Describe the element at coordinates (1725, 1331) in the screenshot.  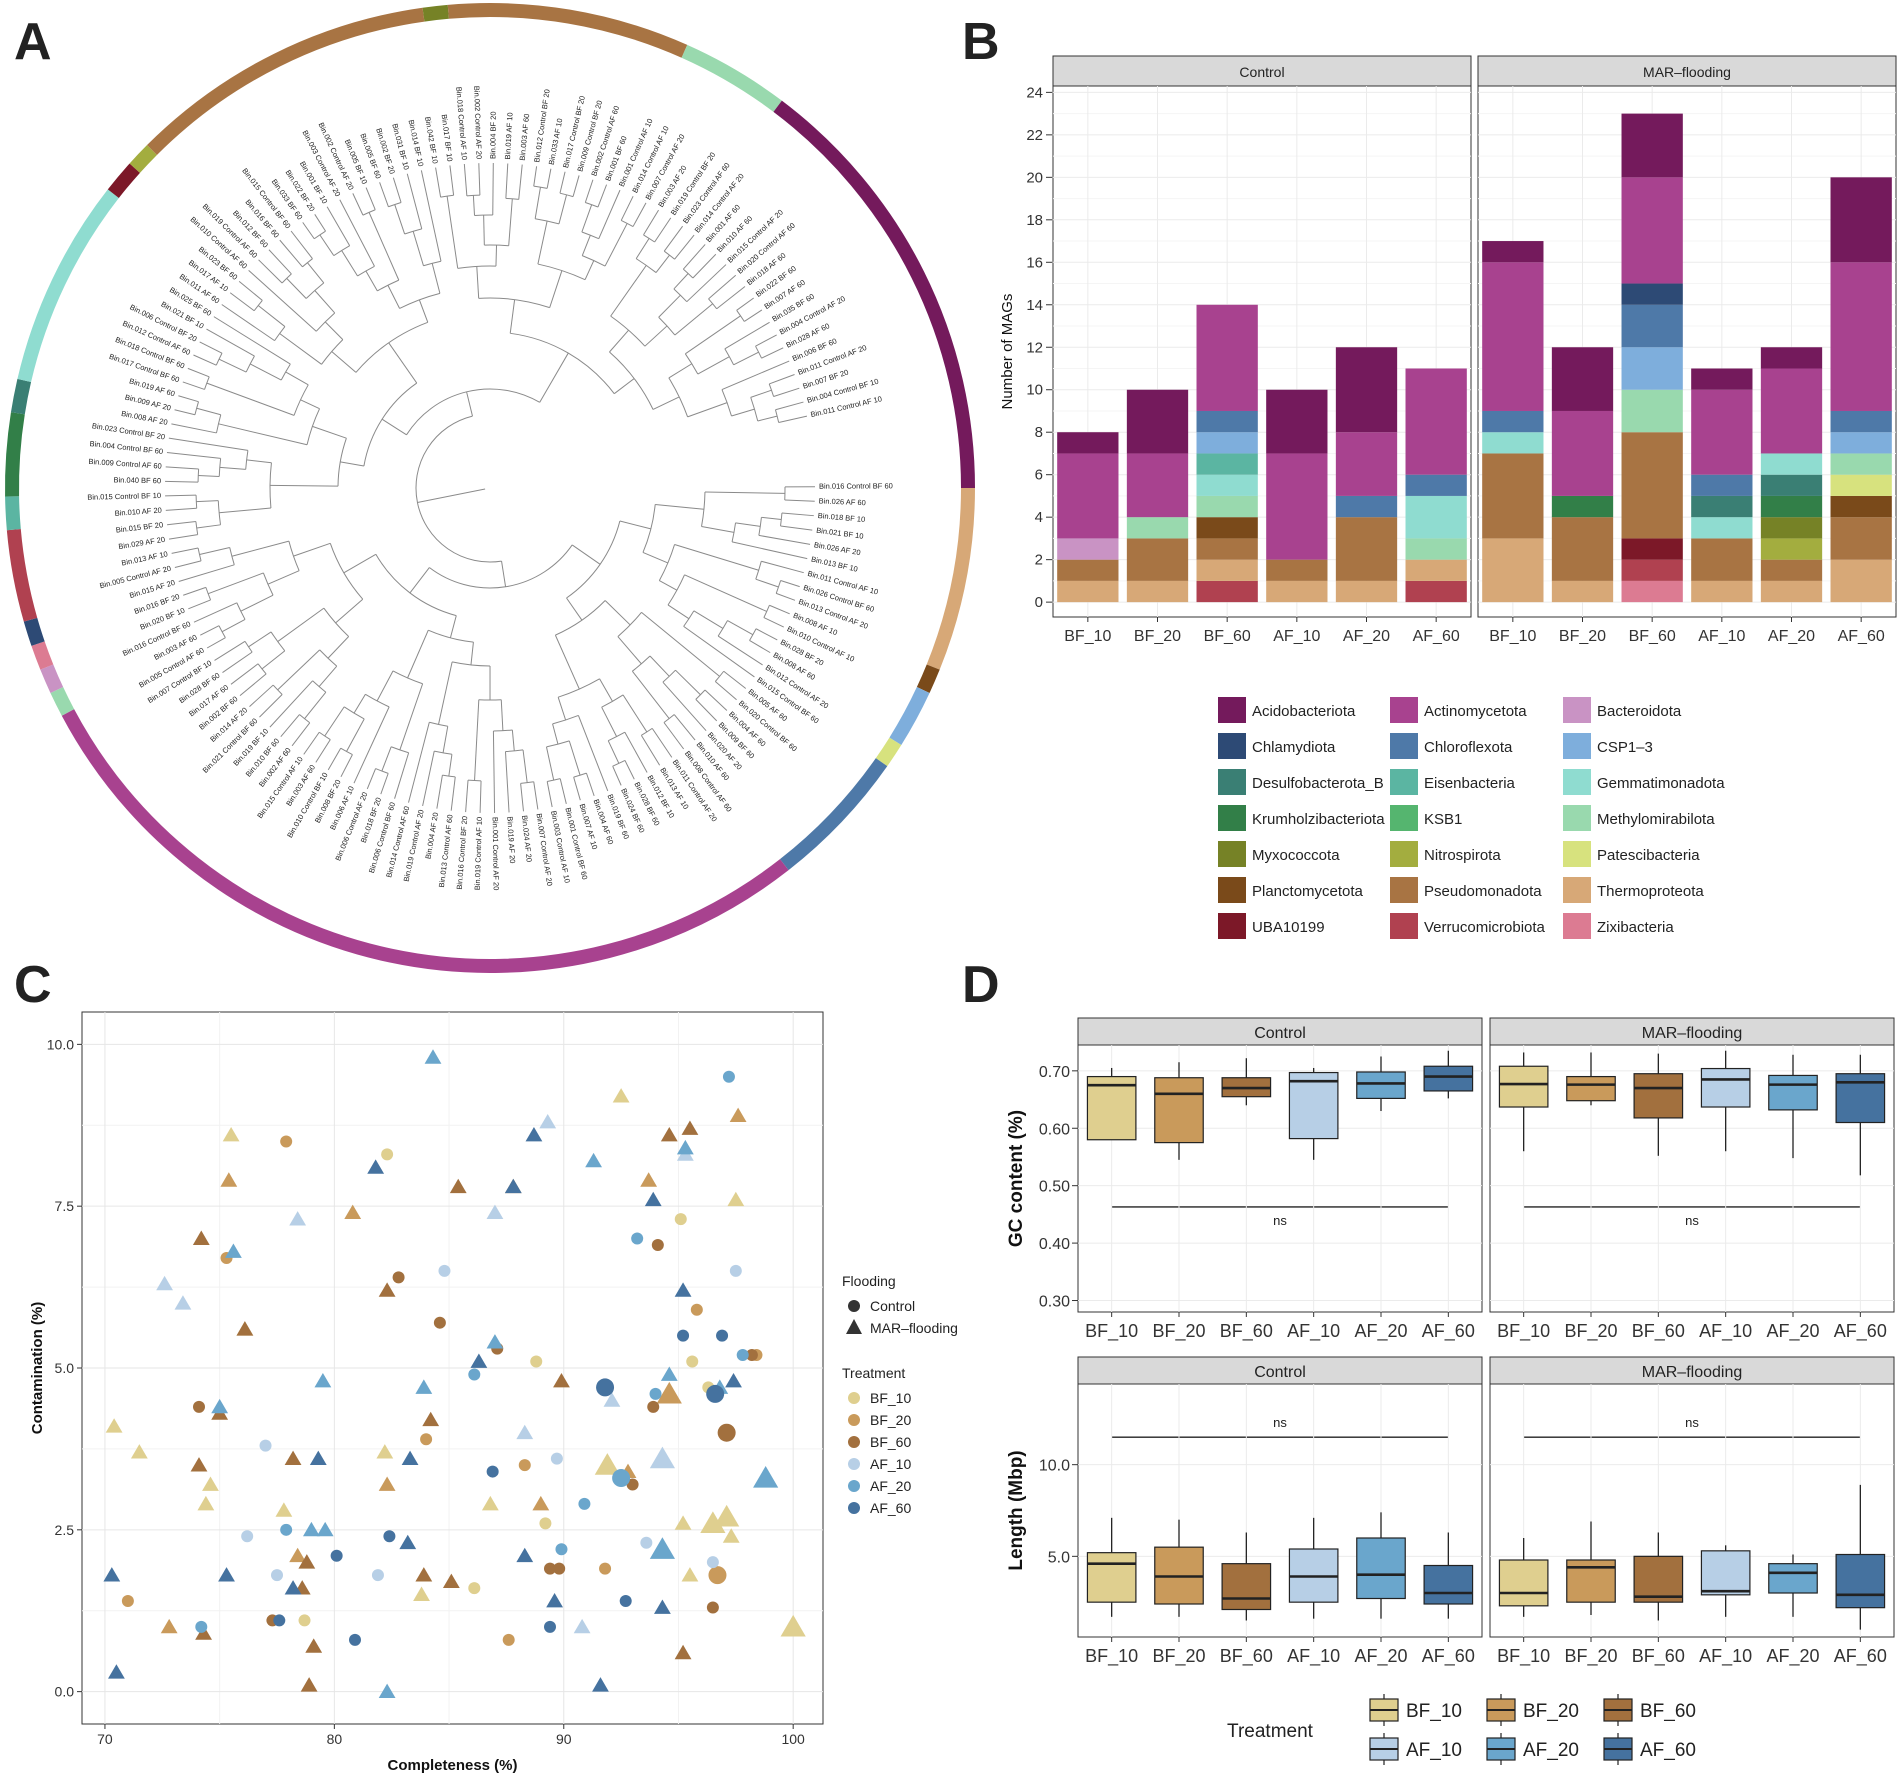
I see `x-tick-label: AF_10` at that location.